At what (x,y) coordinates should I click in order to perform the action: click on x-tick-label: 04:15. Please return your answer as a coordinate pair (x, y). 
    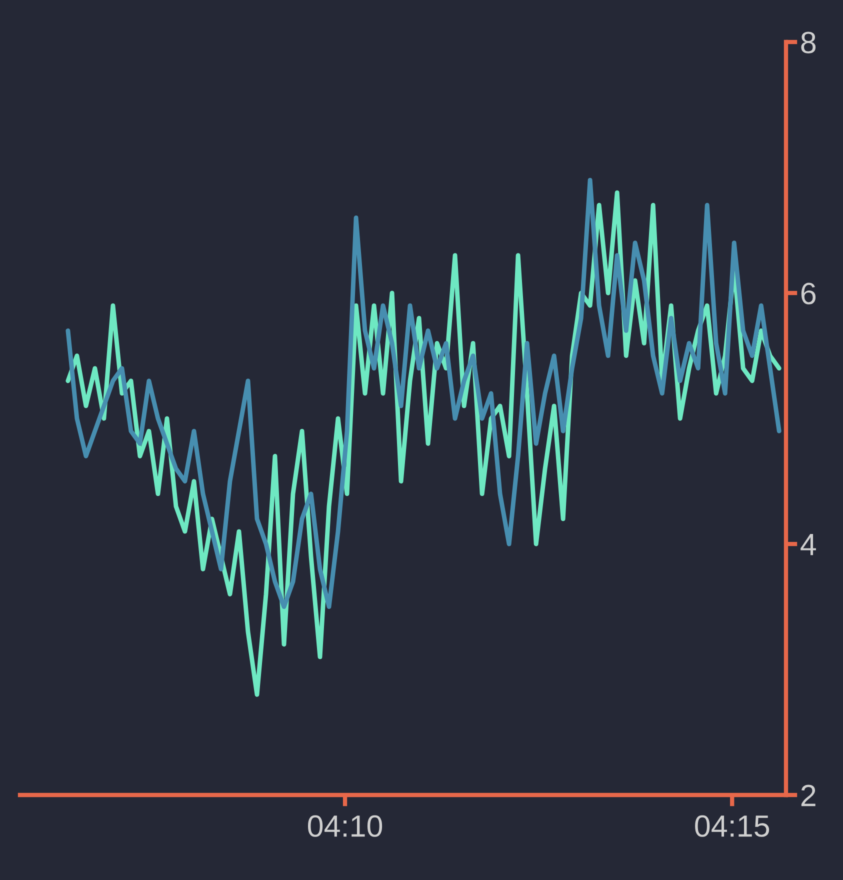
    Looking at the image, I should click on (732, 826).